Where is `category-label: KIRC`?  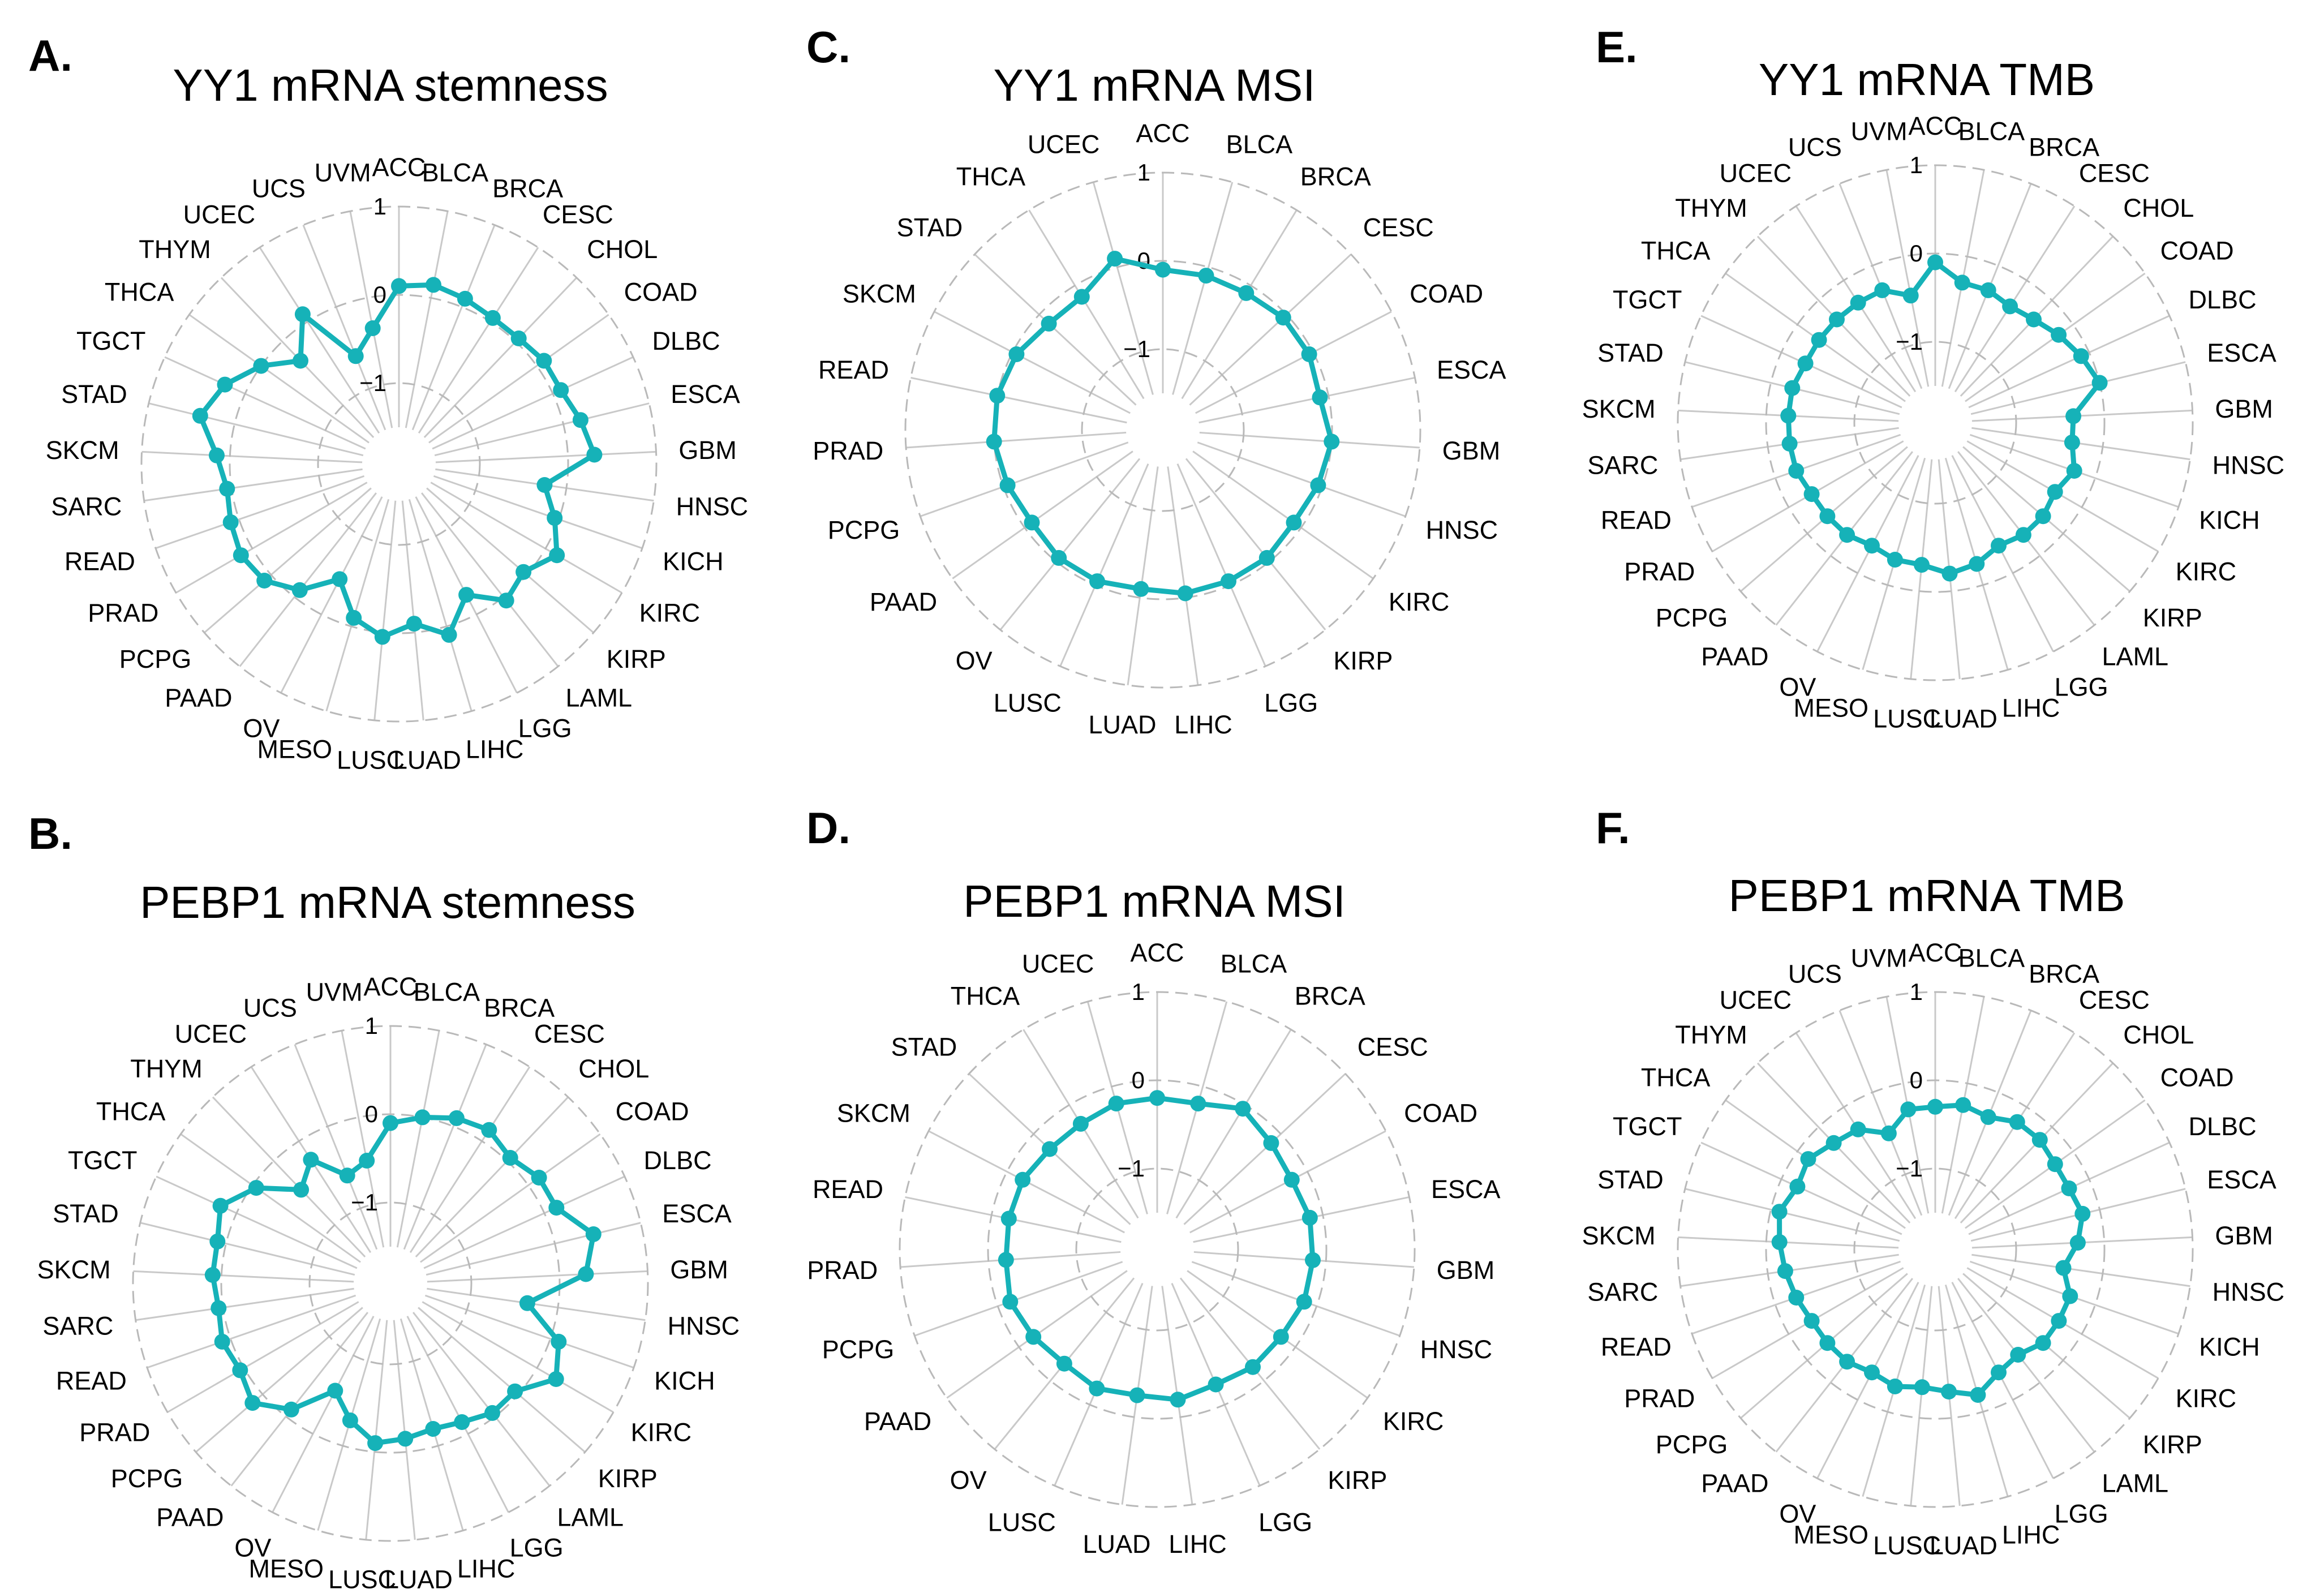 category-label: KIRC is located at coordinates (2206, 571).